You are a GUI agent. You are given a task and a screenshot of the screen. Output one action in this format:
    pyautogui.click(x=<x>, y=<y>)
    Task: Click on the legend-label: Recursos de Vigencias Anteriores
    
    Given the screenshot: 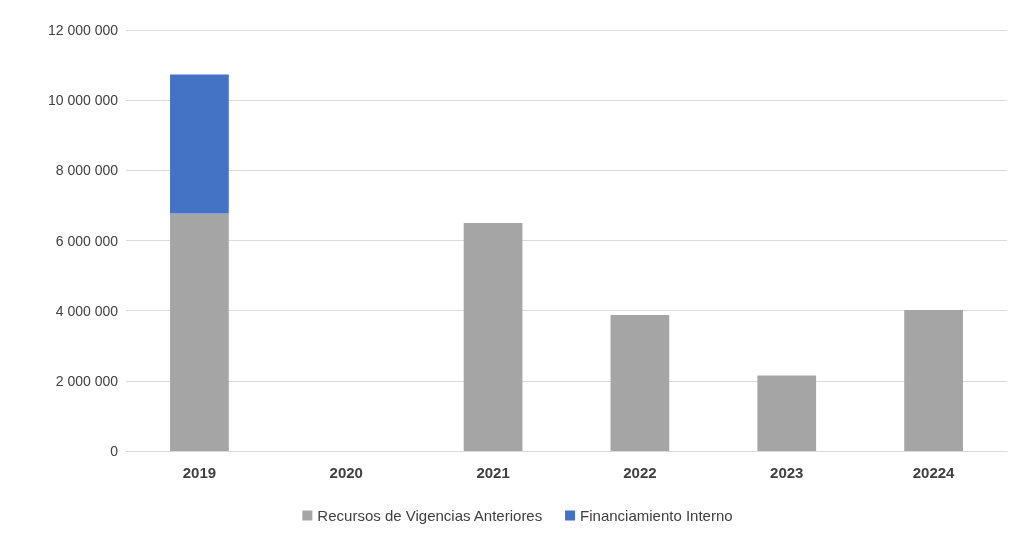 What is the action you would take?
    pyautogui.click(x=430, y=515)
    